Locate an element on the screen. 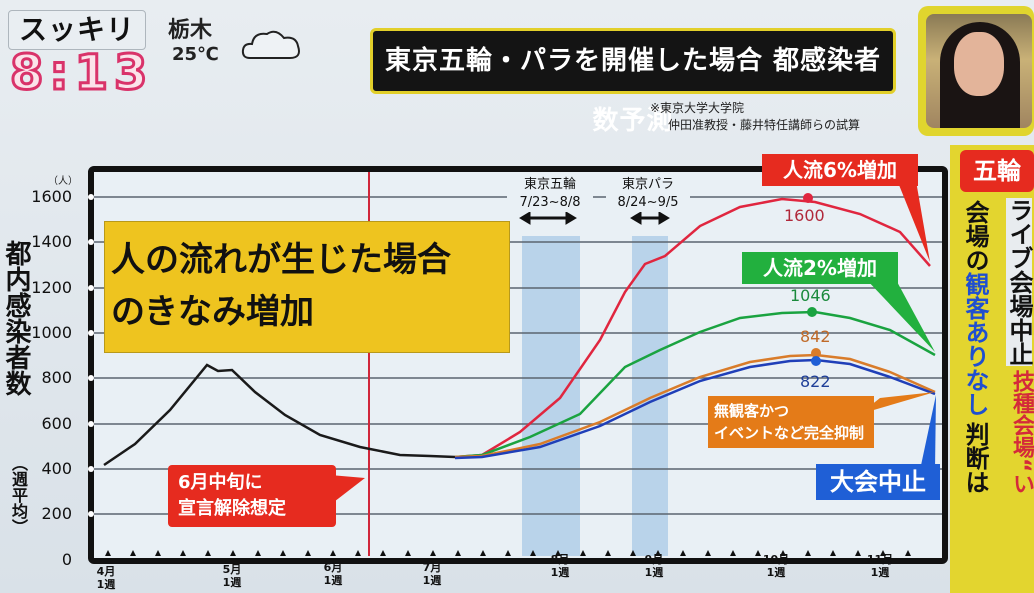 The height and width of the screenshot is (593, 1034). y-tick: 400 is located at coordinates (56, 468).